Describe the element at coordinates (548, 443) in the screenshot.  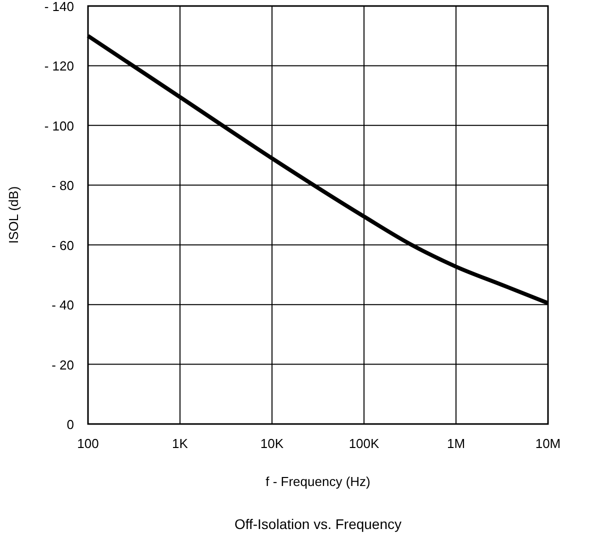
I see `x-tick-label: 10M` at that location.